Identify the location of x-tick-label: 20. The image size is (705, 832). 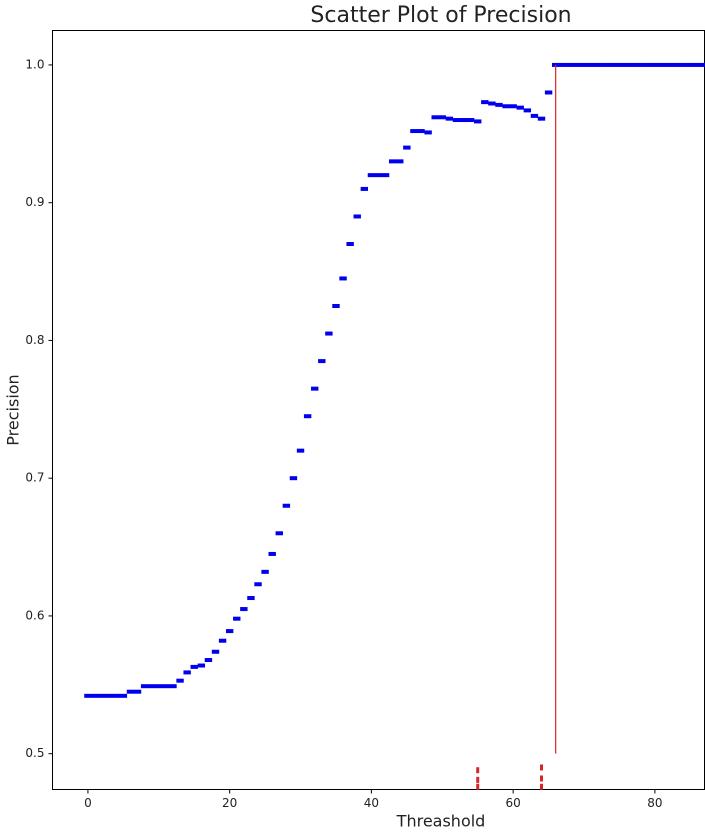
(229, 803).